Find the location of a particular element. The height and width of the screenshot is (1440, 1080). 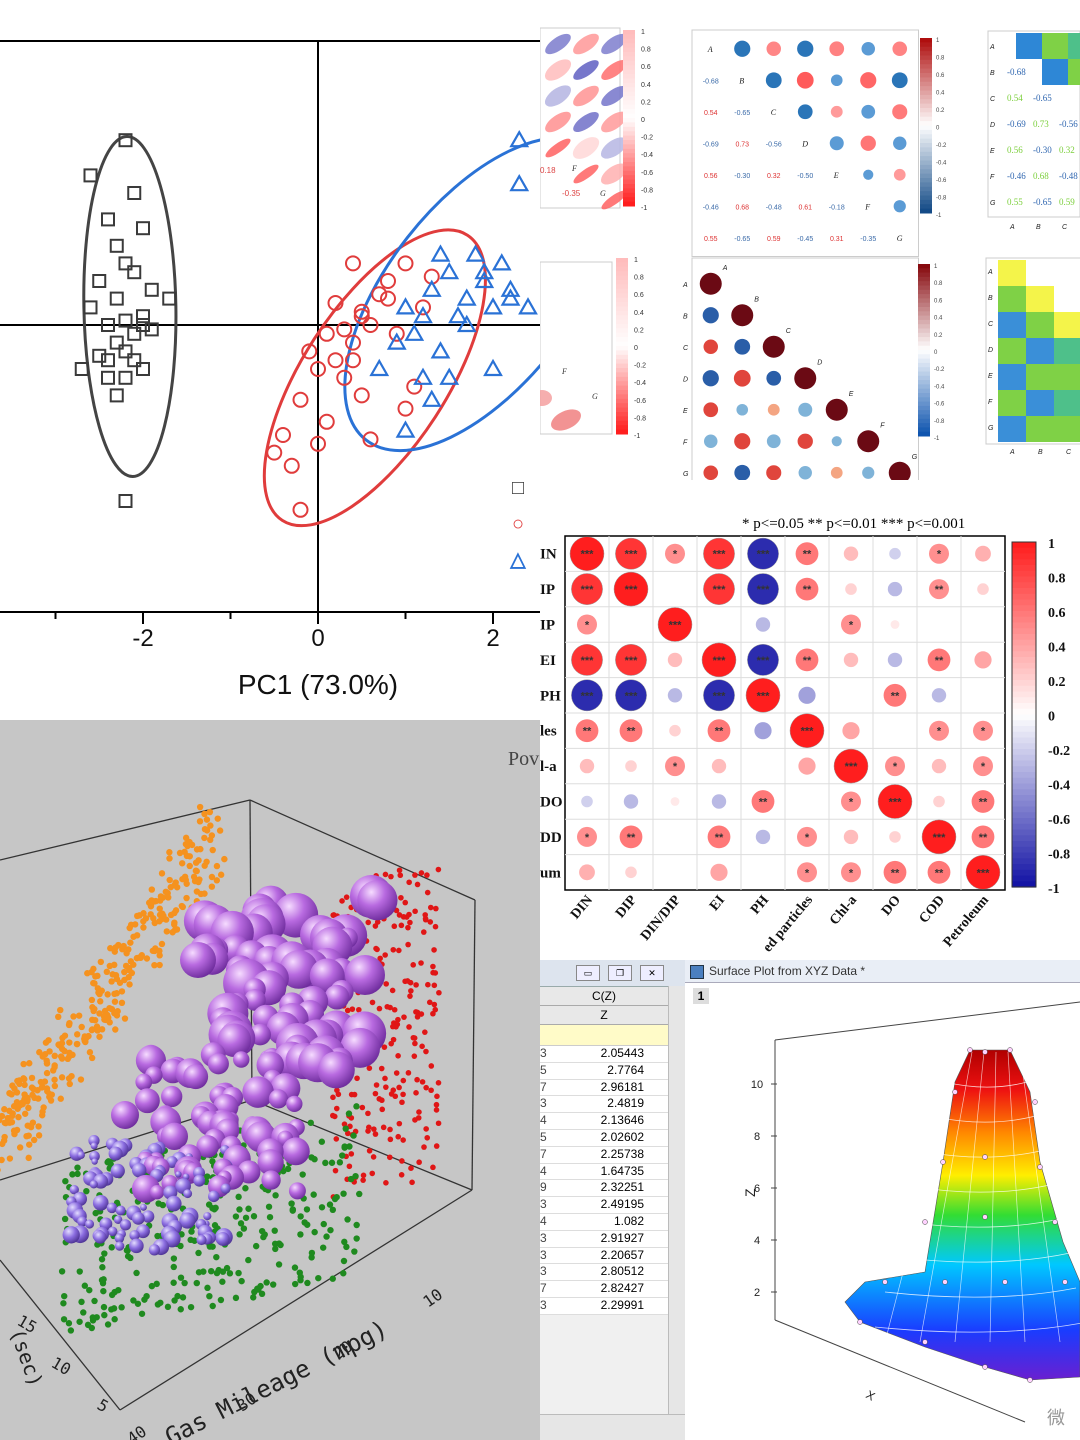

worksheet-row: 3 2.91927 is located at coordinates (604, 1239).